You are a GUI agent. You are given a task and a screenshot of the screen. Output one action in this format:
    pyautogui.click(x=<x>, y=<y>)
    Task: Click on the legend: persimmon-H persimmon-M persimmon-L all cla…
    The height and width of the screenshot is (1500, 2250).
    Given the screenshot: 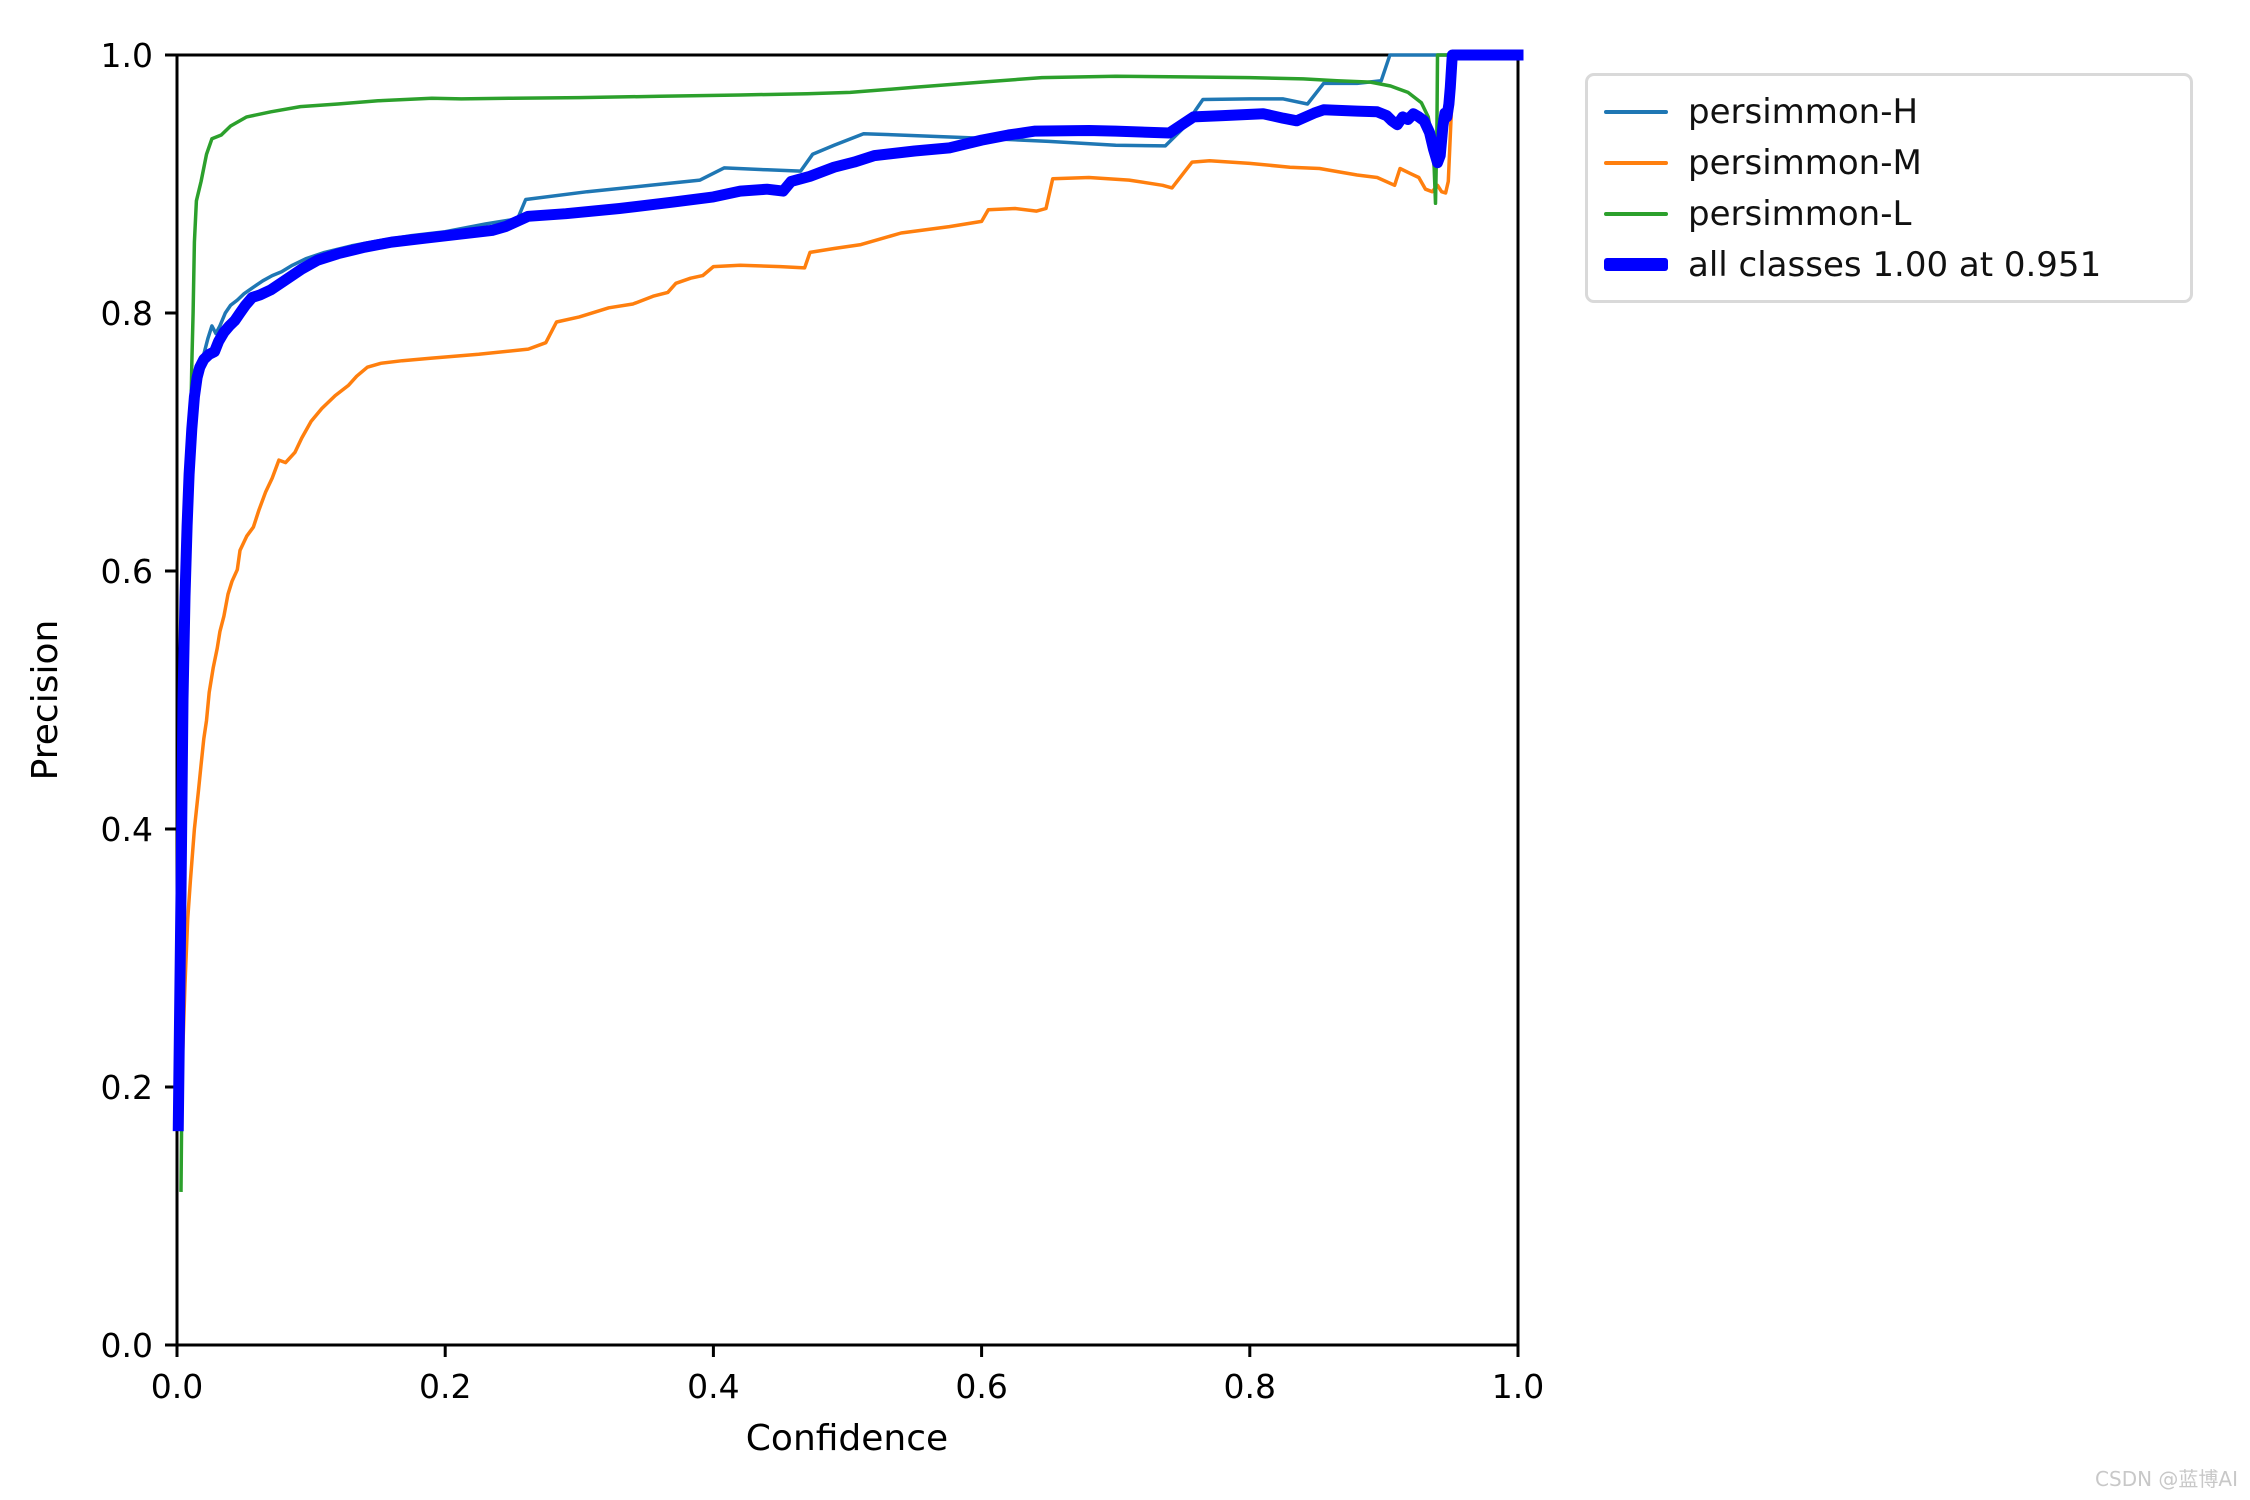 What is the action you would take?
    pyautogui.click(x=1889, y=188)
    